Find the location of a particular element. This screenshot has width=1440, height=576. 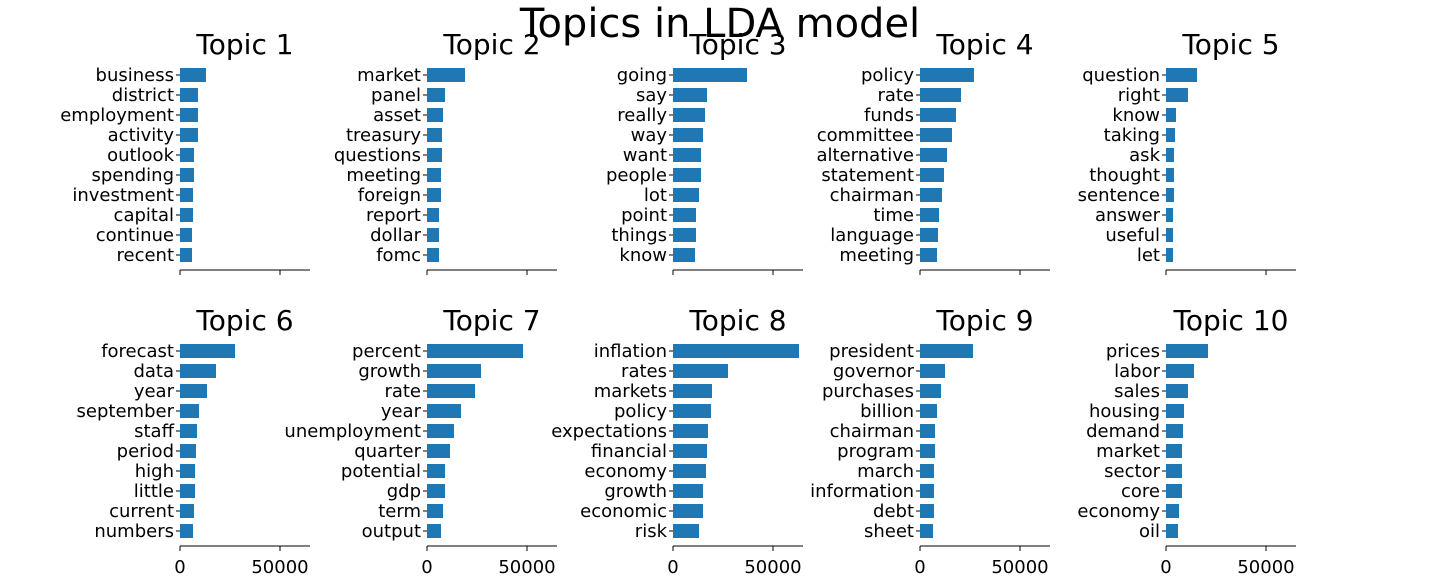

topic-7-bar-growth is located at coordinates (454, 371).